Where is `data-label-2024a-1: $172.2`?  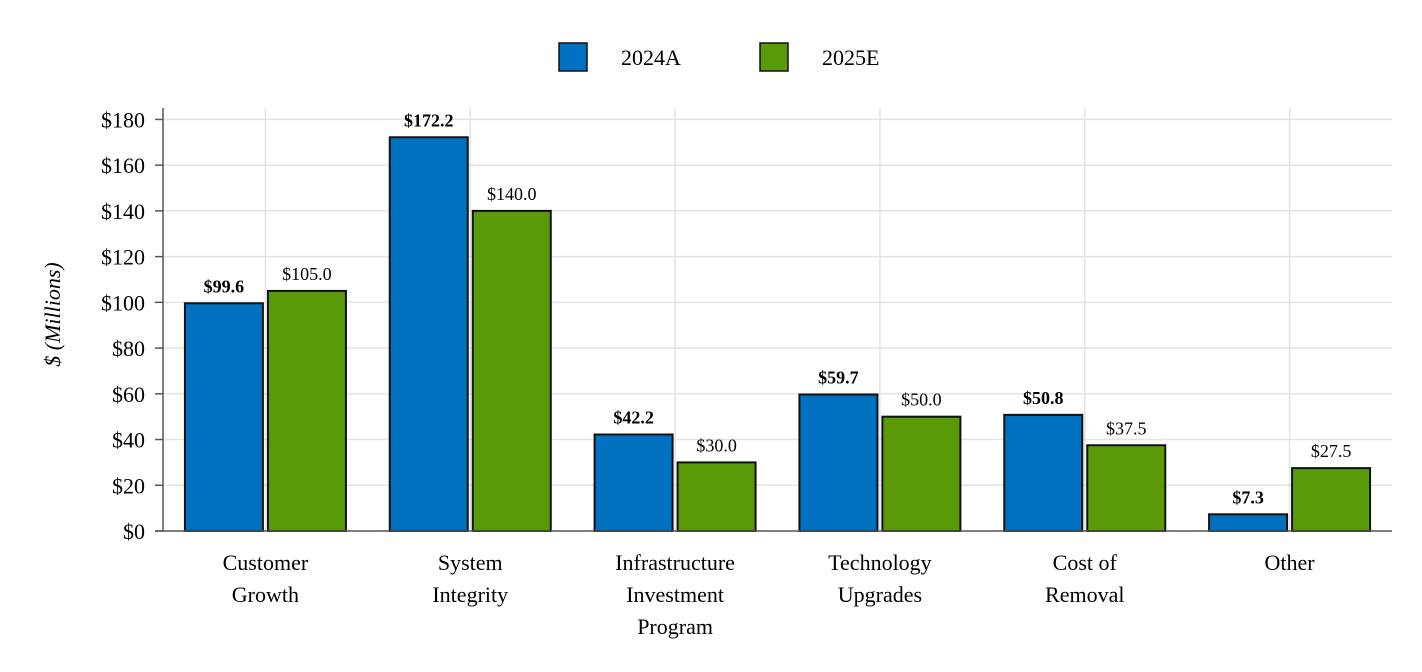 data-label-2024a-1: $172.2 is located at coordinates (429, 120).